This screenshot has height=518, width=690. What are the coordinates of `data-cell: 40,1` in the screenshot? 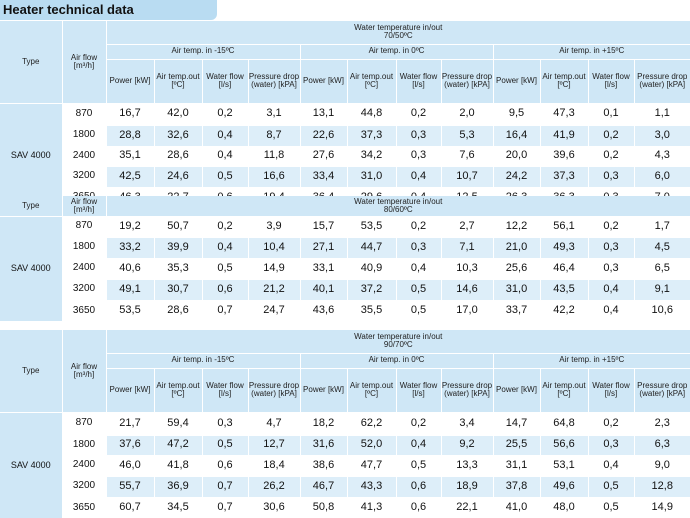 It's located at (323, 289).